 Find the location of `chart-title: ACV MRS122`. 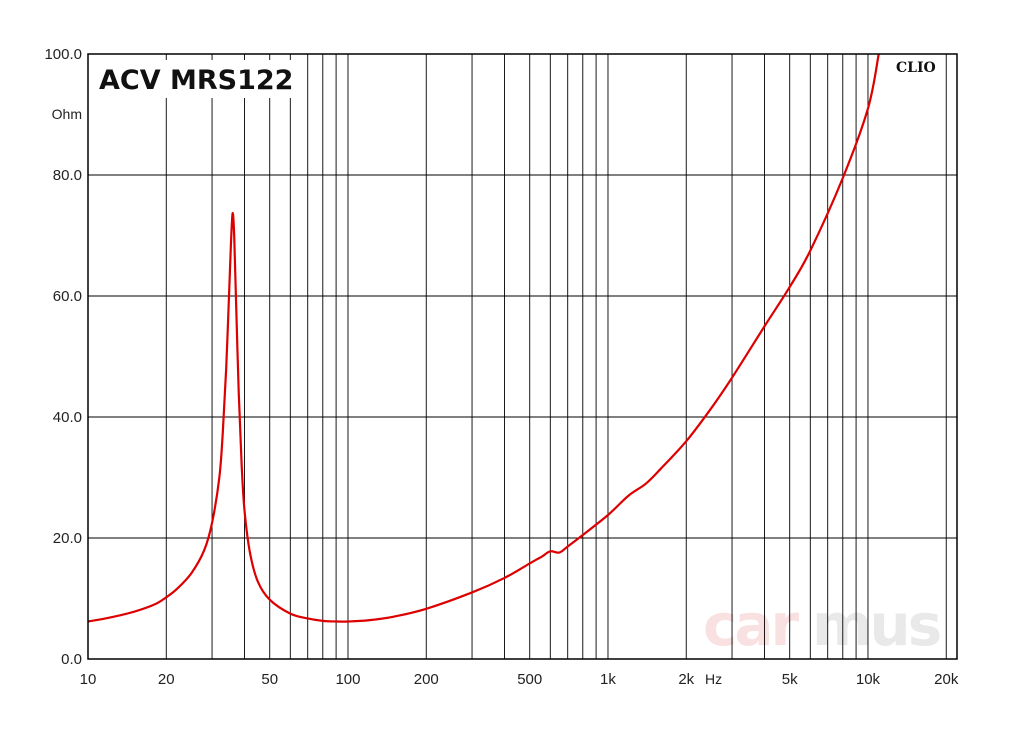

chart-title: ACV MRS122 is located at coordinates (196, 80).